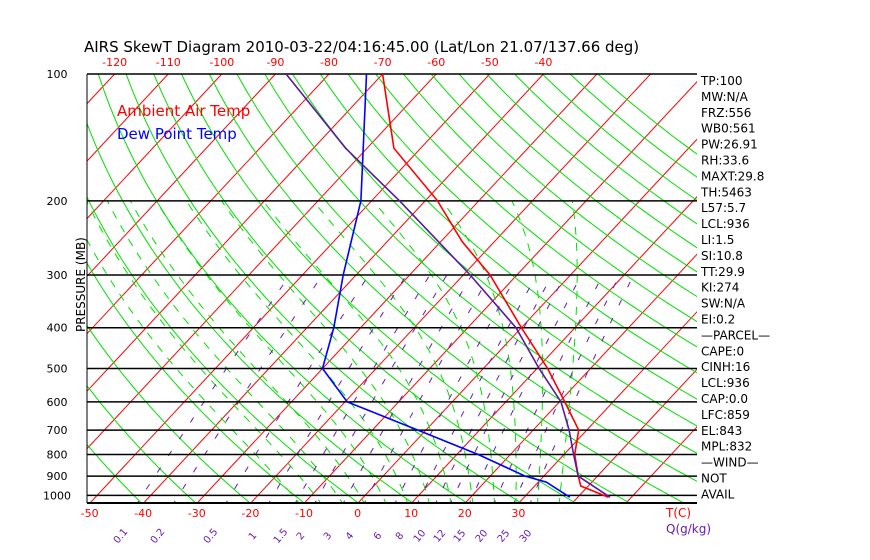 This screenshot has width=870, height=560. What do you see at coordinates (728, 129) in the screenshot?
I see `index-value: WB0:561` at bounding box center [728, 129].